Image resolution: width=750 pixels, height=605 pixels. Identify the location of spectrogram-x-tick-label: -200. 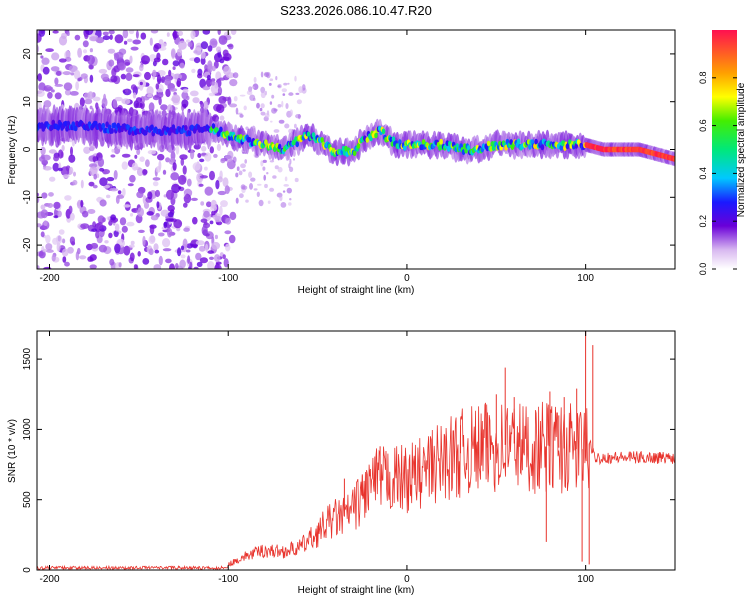
(50, 278).